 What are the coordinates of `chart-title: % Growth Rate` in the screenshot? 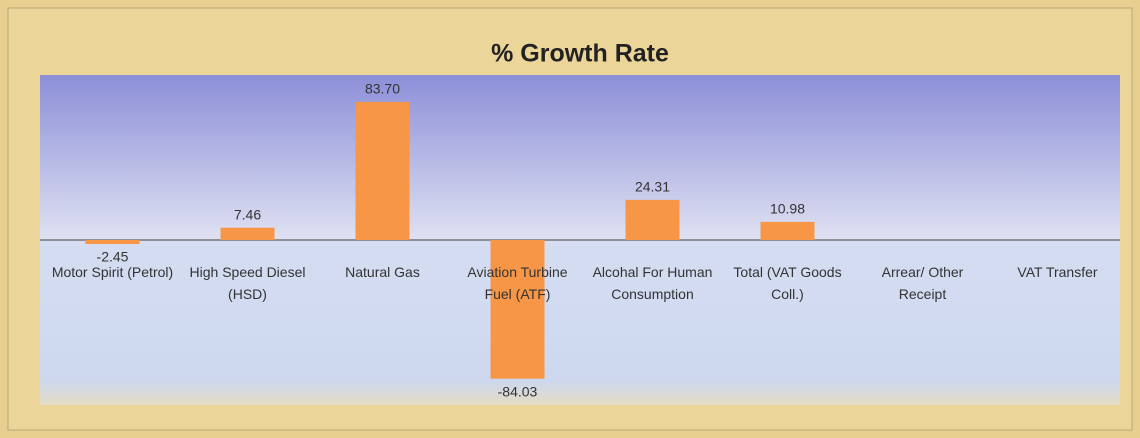 It's located at (580, 54).